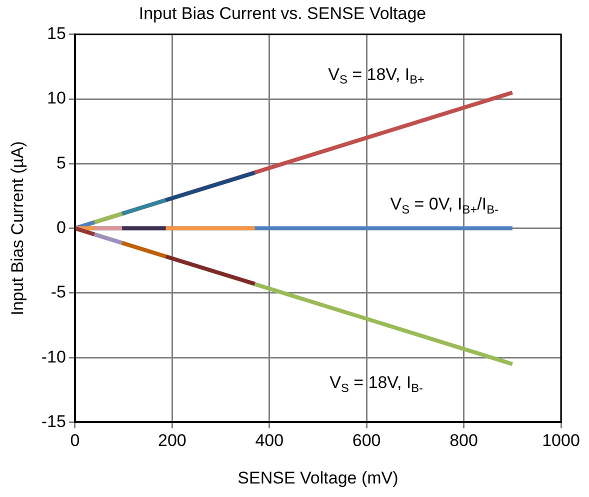 The image size is (589, 497). I want to click on x-tick-label: 400, so click(269, 440).